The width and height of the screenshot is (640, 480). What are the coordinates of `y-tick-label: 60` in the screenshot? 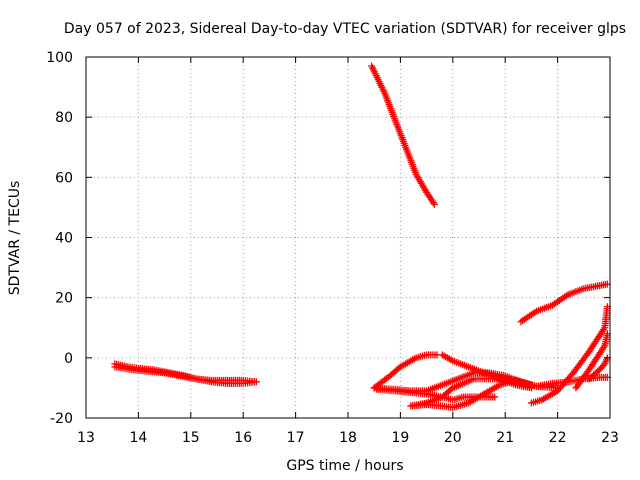 It's located at (64, 178).